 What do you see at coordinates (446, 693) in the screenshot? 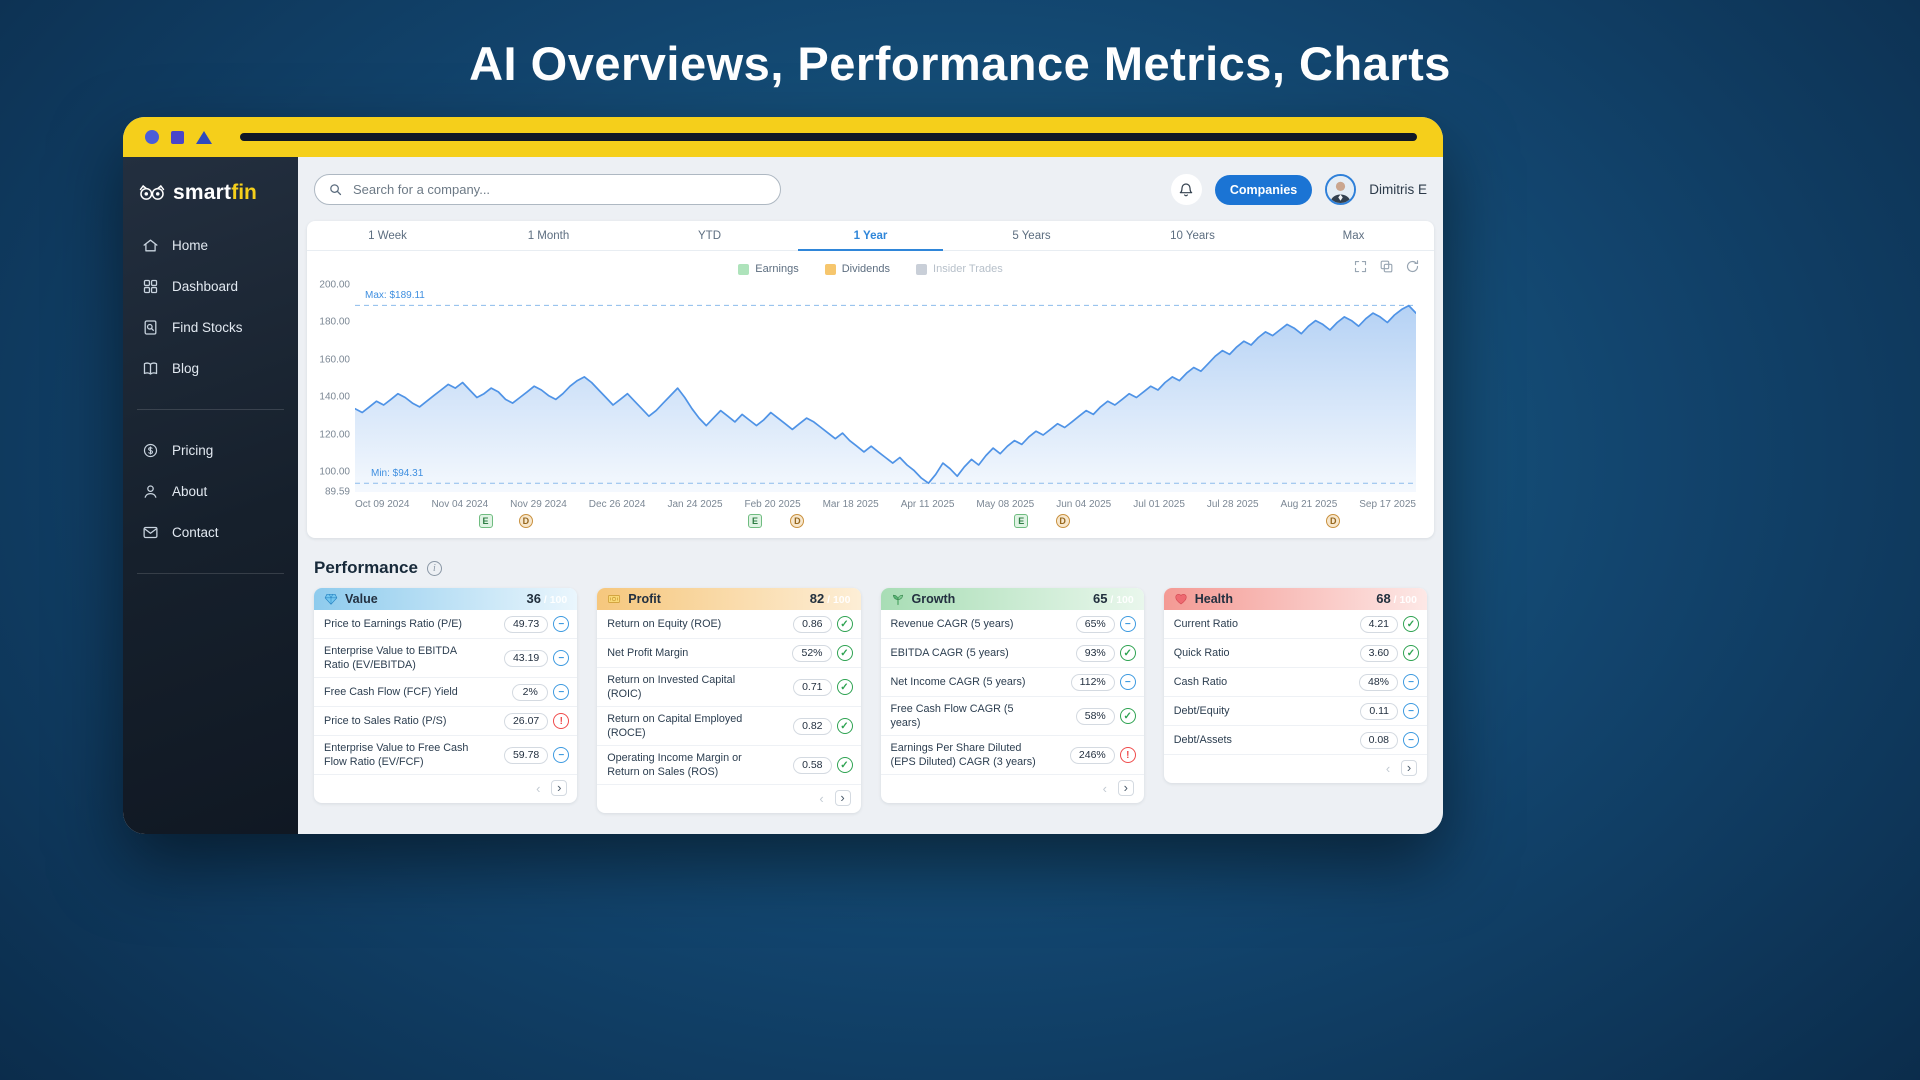
I see `metric-row: Free Cash Flow (FCF) Yield 2% −` at bounding box center [446, 693].